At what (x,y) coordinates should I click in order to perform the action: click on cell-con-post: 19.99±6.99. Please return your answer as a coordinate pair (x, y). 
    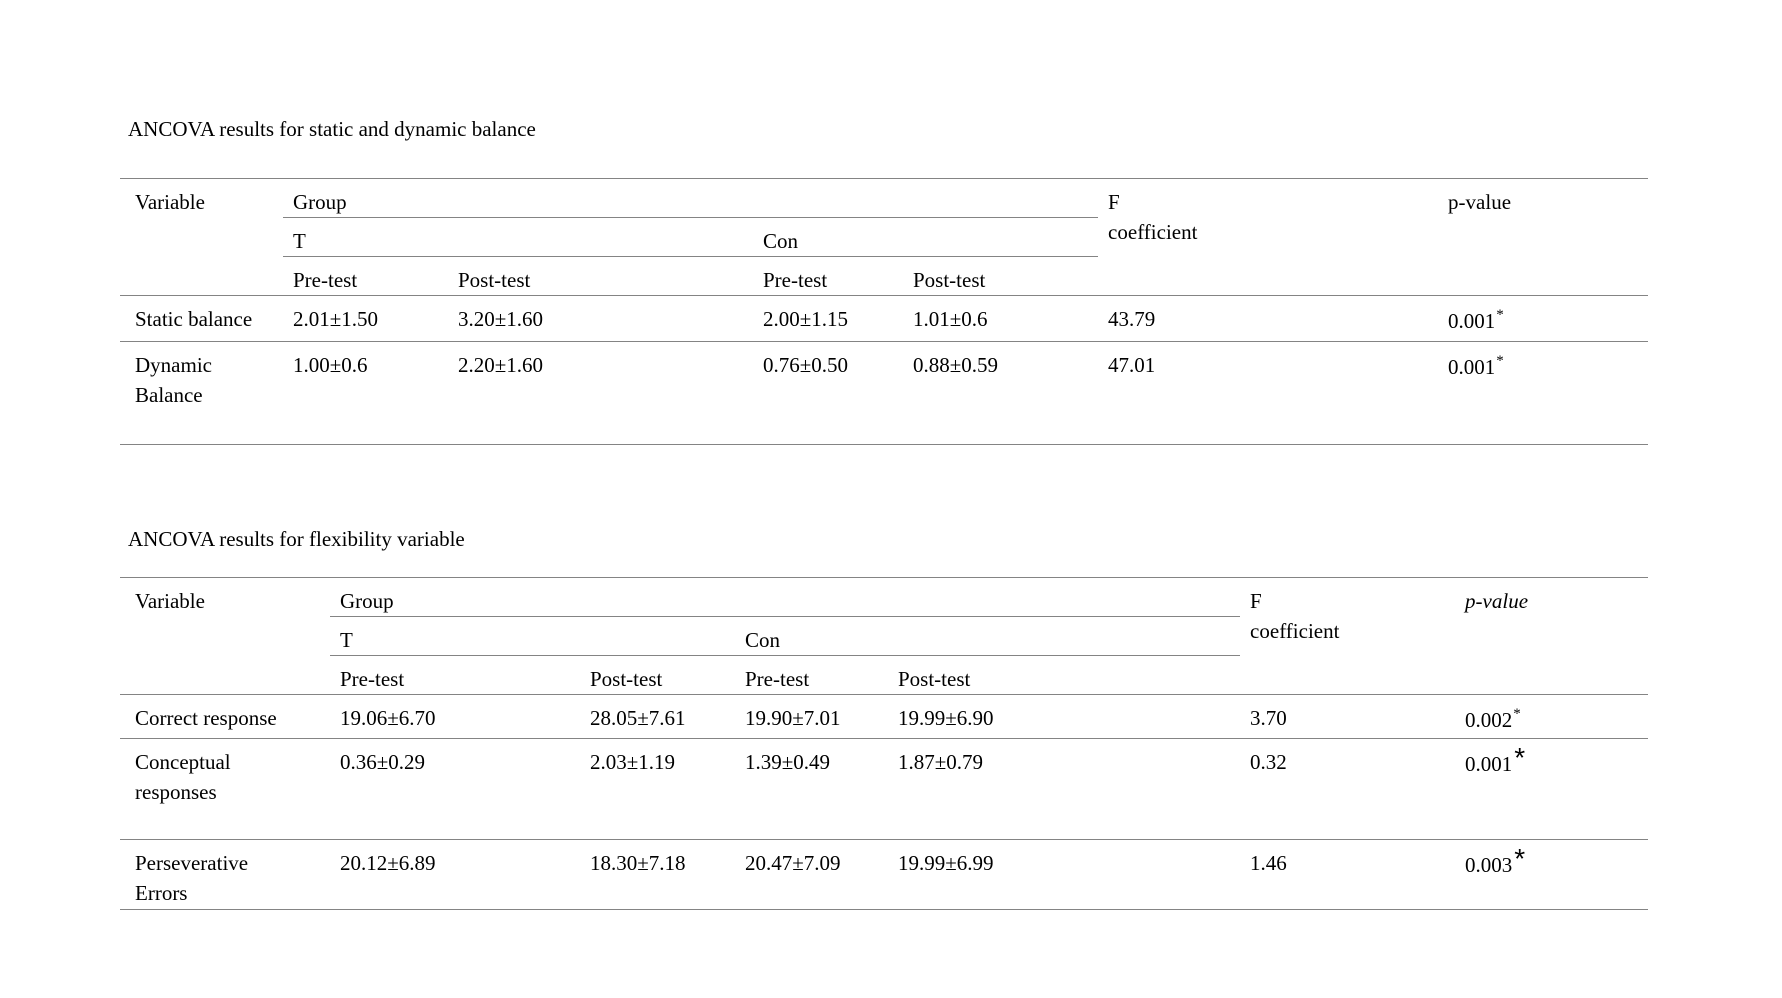
    Looking at the image, I should click on (1064, 874).